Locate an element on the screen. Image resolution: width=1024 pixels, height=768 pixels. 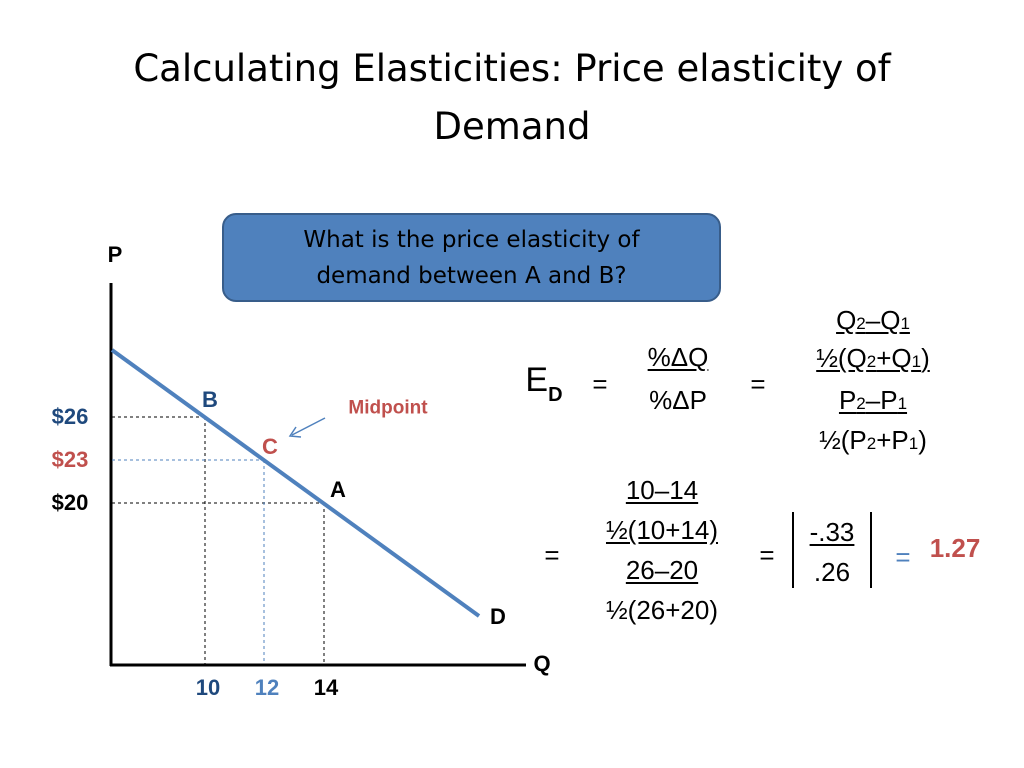
formula-row: Q2–Q1 is located at coordinates (873, 320).